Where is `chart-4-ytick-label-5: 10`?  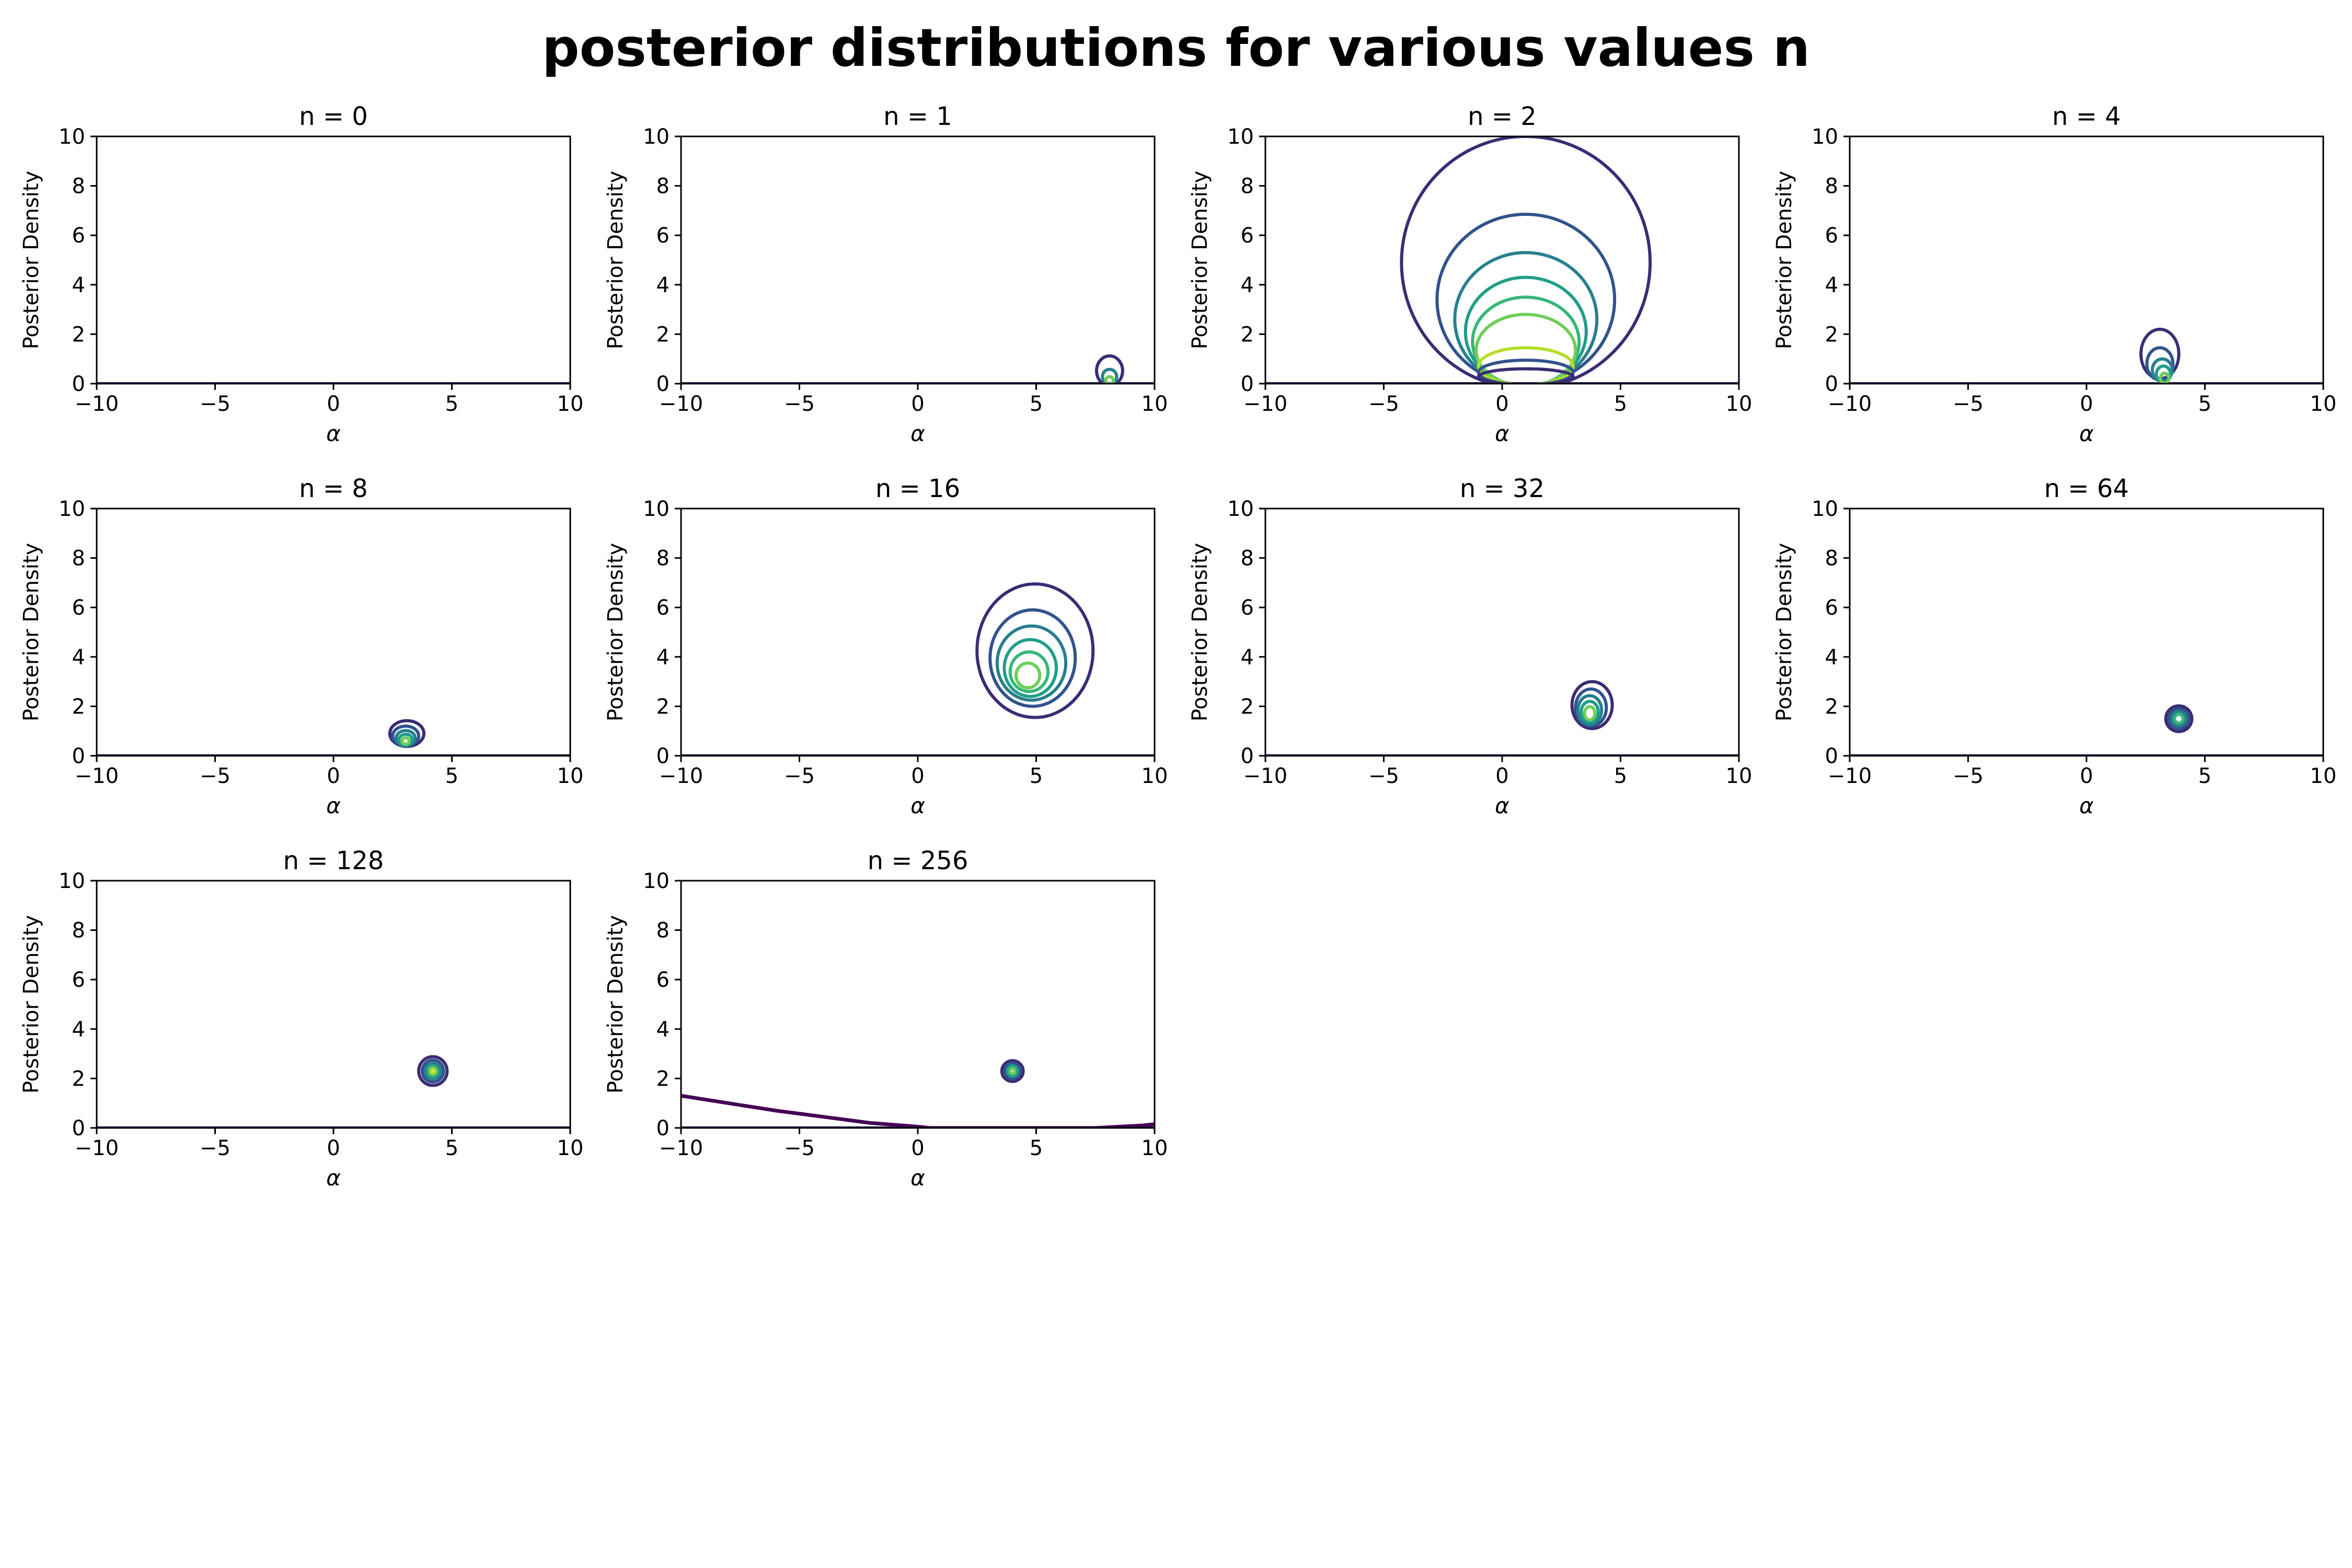 chart-4-ytick-label-5: 10 is located at coordinates (72, 509).